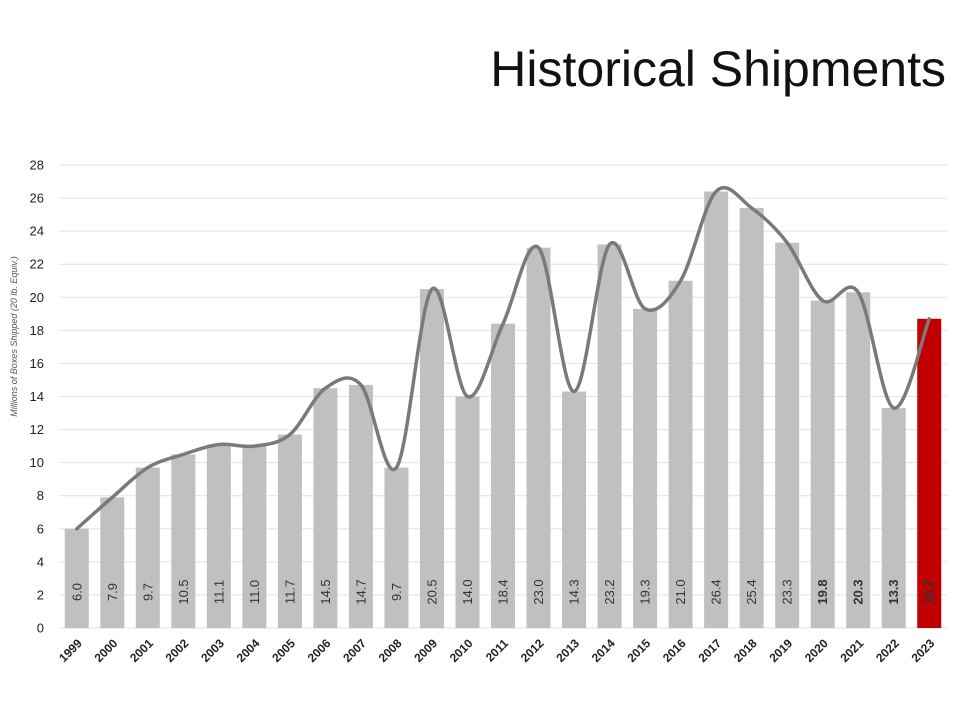 This screenshot has height=720, width=960. What do you see at coordinates (923, 650) in the screenshot?
I see `x-tick-label: 2023` at bounding box center [923, 650].